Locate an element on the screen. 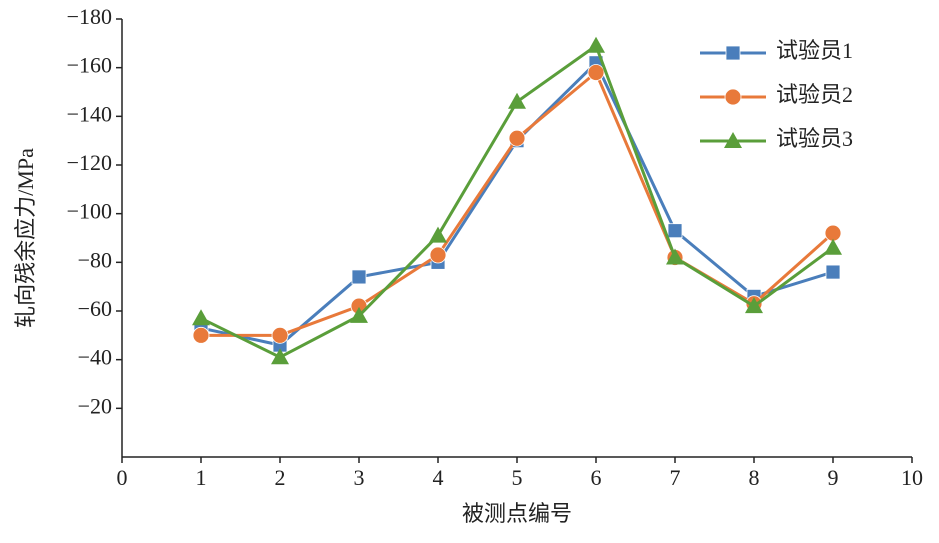 The image size is (939, 543). legend-label: 试验员3 is located at coordinates (814, 138).